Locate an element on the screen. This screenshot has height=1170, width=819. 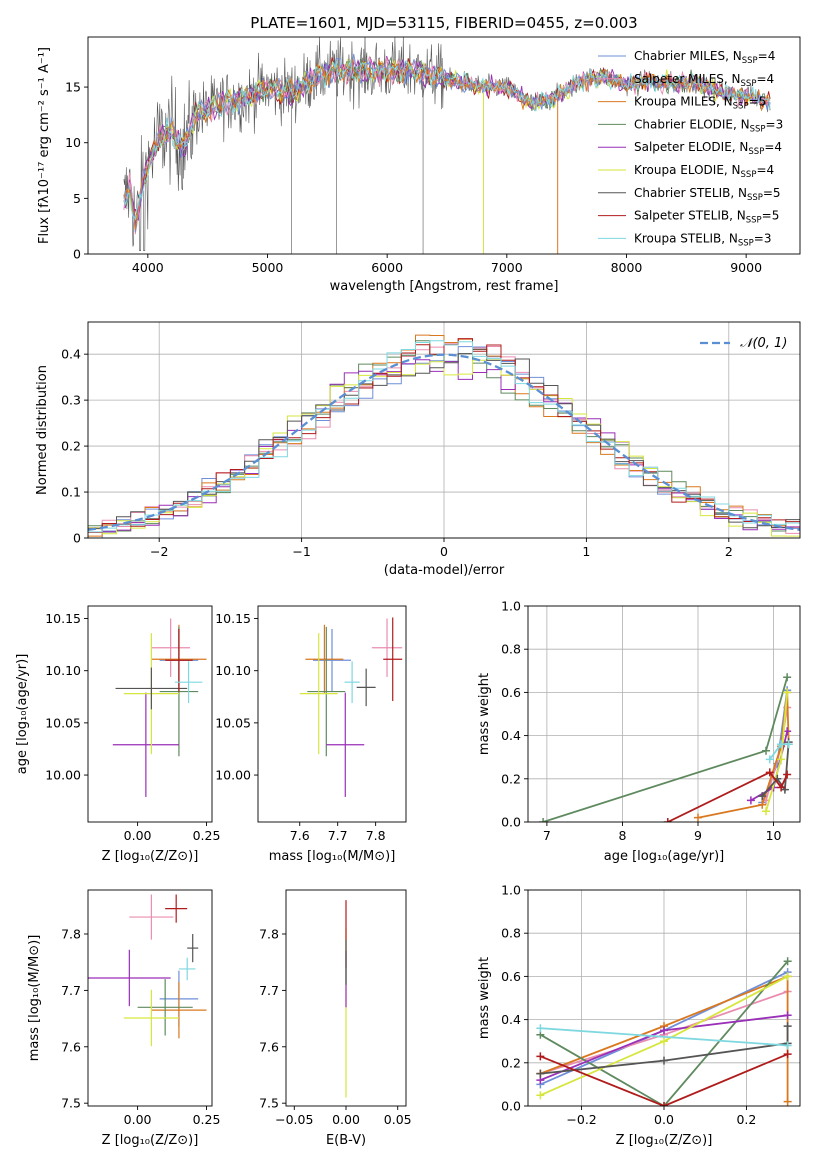
x-axis-label: (data-model)/error is located at coordinates (444, 570).